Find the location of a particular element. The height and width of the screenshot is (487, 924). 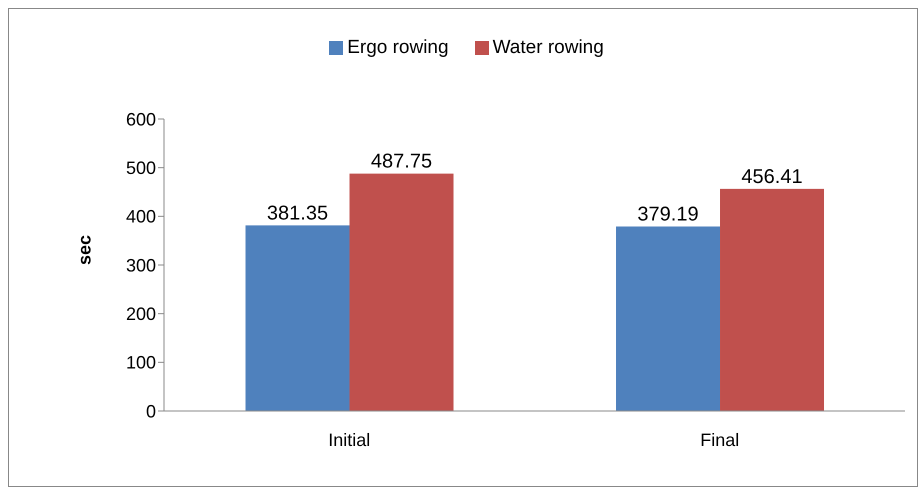

x-tick-label: Final is located at coordinates (720, 440).